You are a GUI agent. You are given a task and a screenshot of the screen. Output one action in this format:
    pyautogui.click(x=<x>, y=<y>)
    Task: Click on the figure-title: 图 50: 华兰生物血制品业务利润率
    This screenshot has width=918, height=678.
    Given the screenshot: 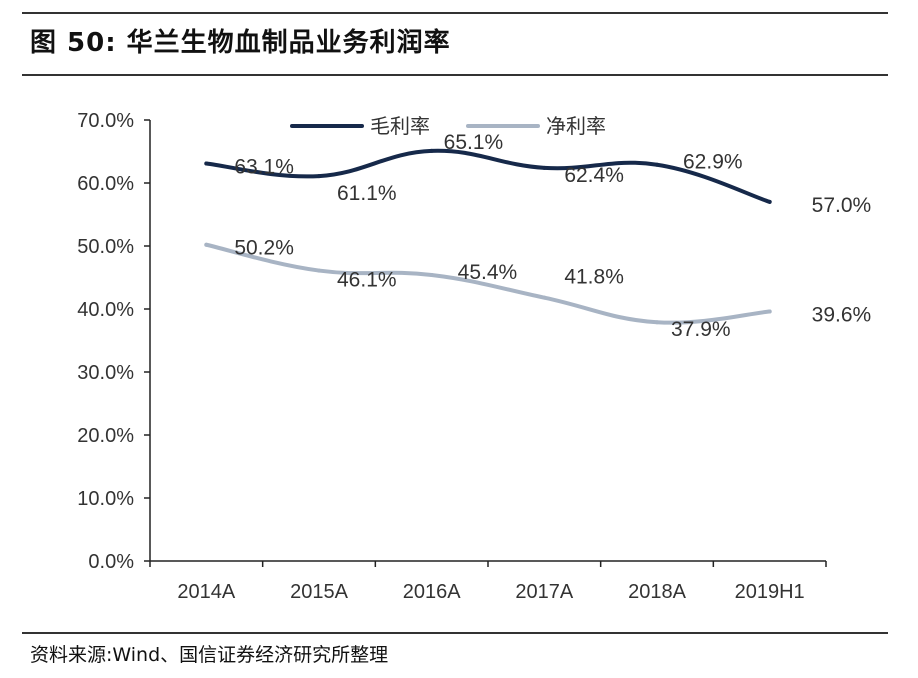 What is the action you would take?
    pyautogui.click(x=240, y=43)
    